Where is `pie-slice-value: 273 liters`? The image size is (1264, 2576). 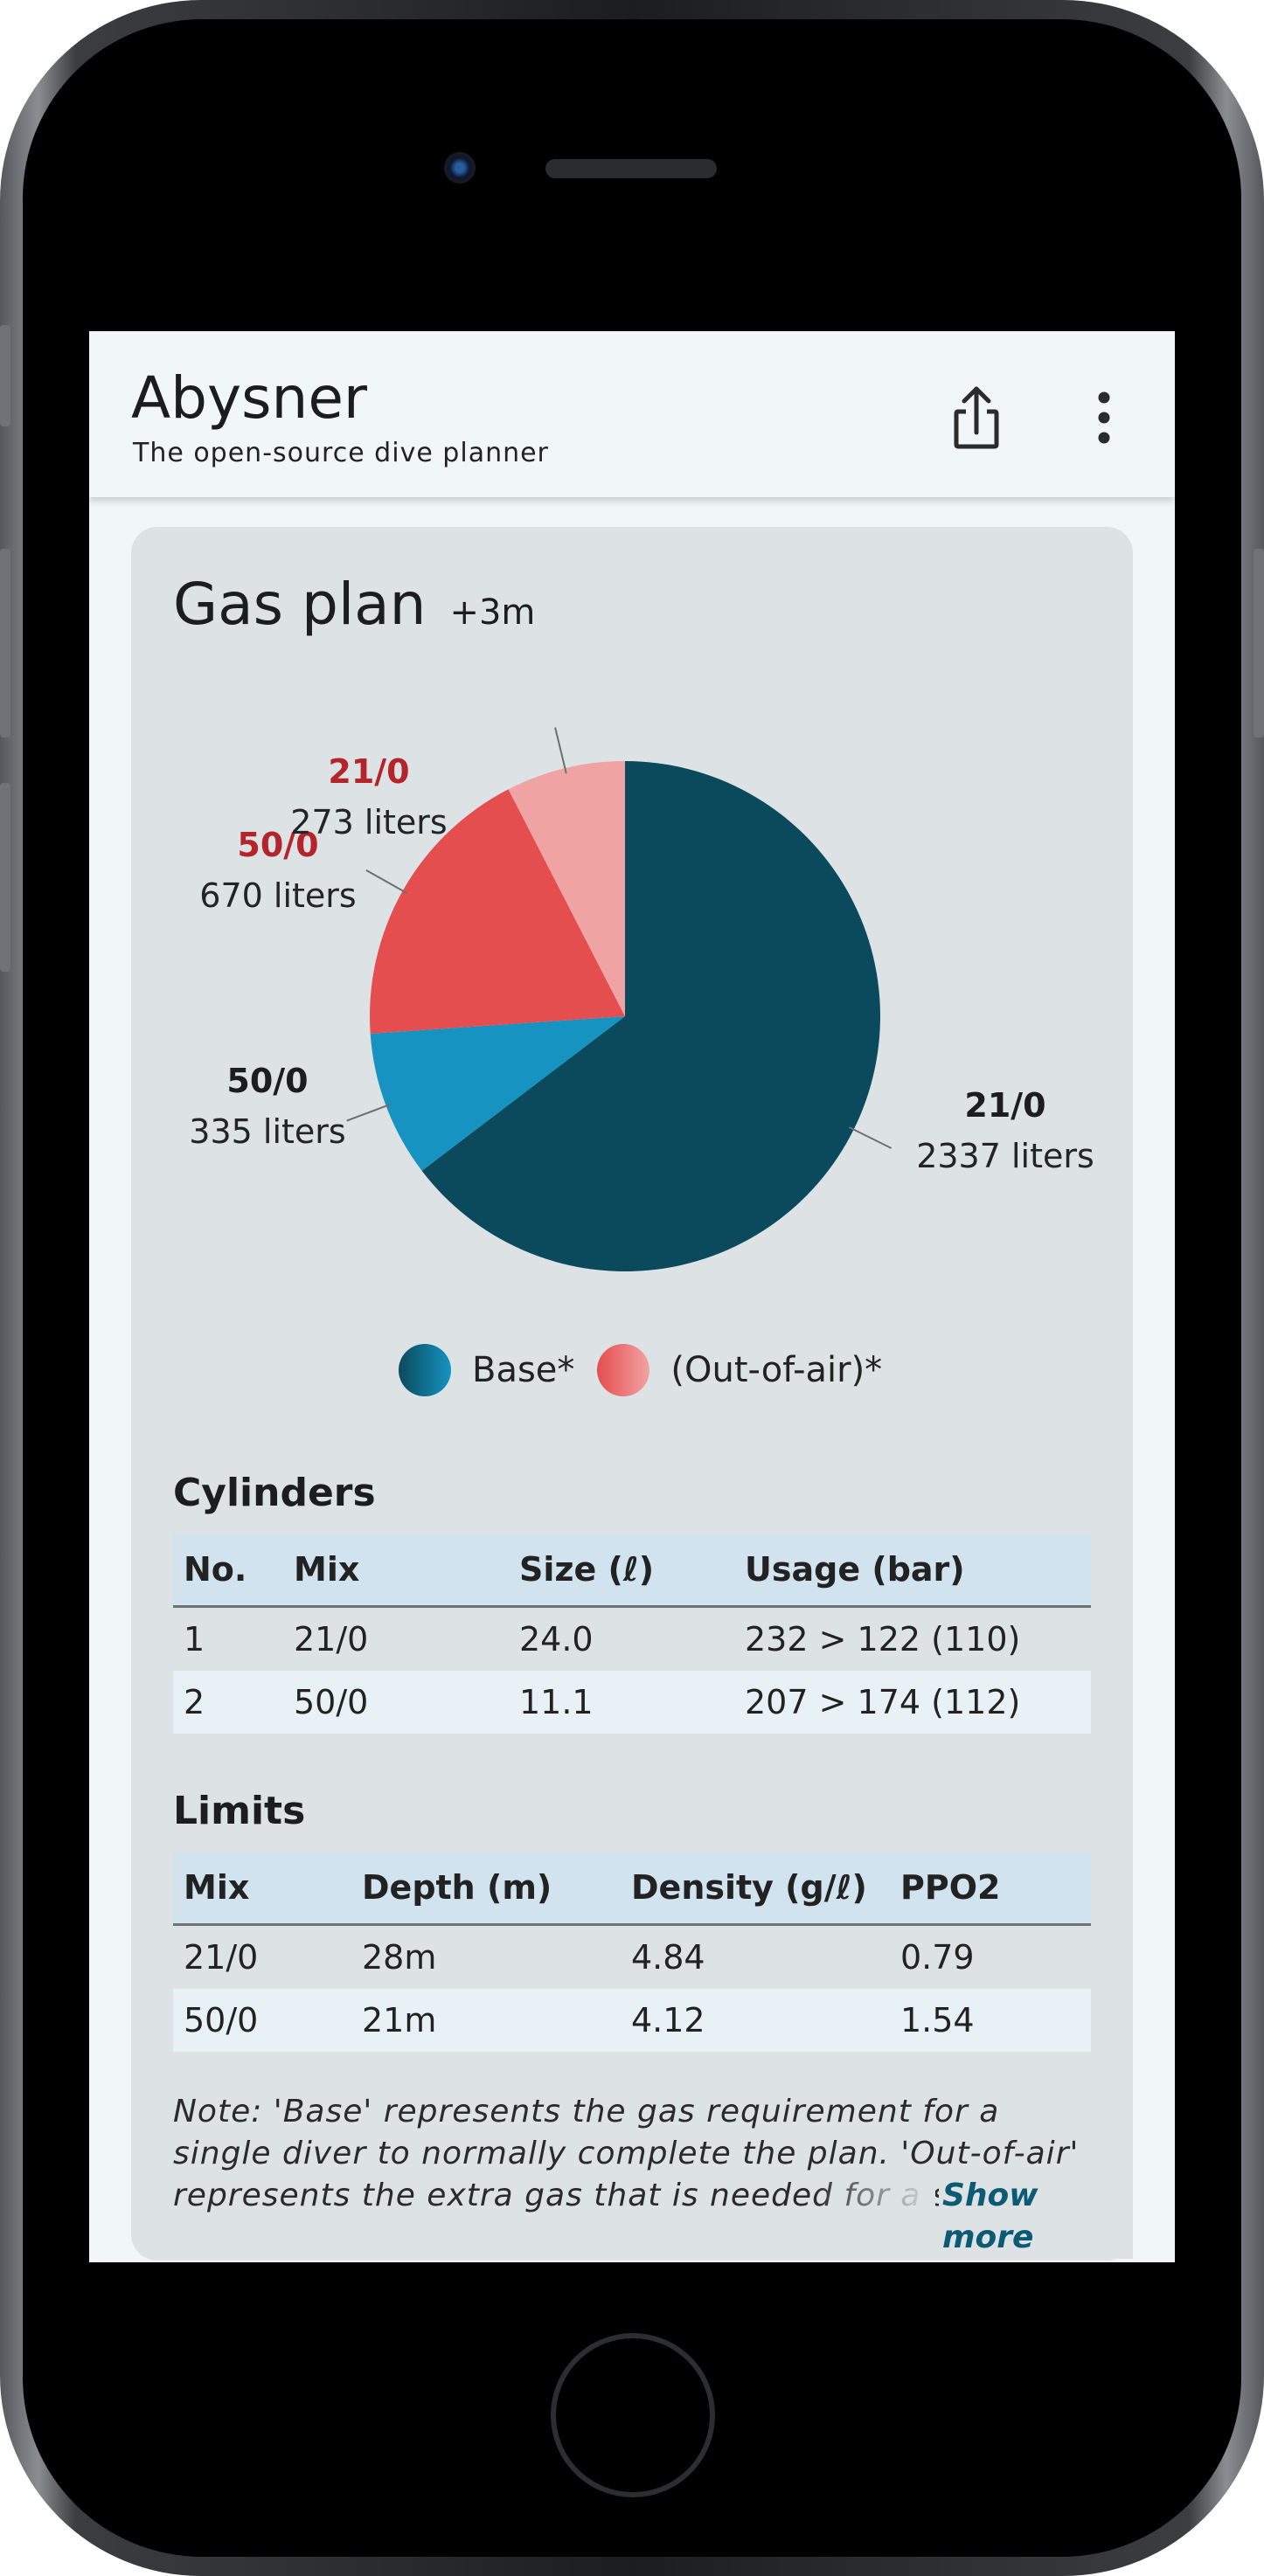
pie-slice-value: 273 liters is located at coordinates (369, 822).